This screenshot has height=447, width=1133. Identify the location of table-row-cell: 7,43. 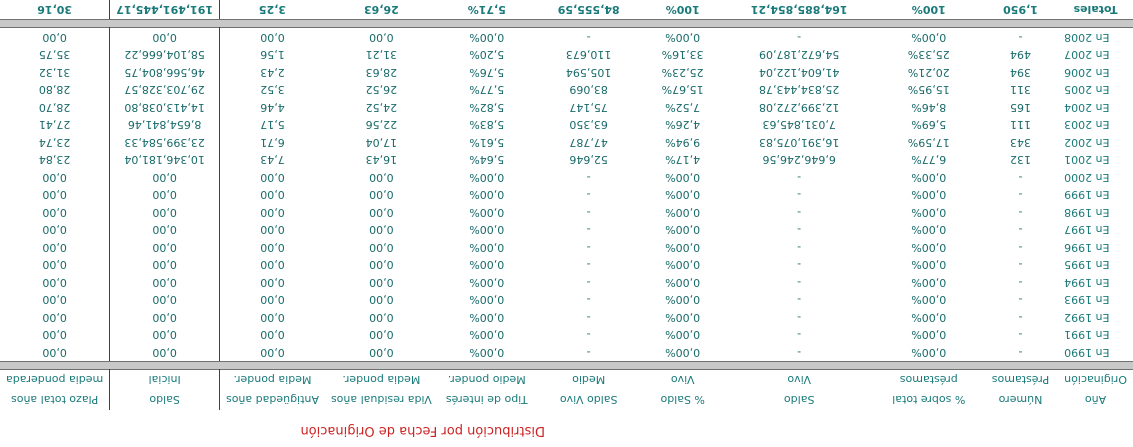
(272, 160).